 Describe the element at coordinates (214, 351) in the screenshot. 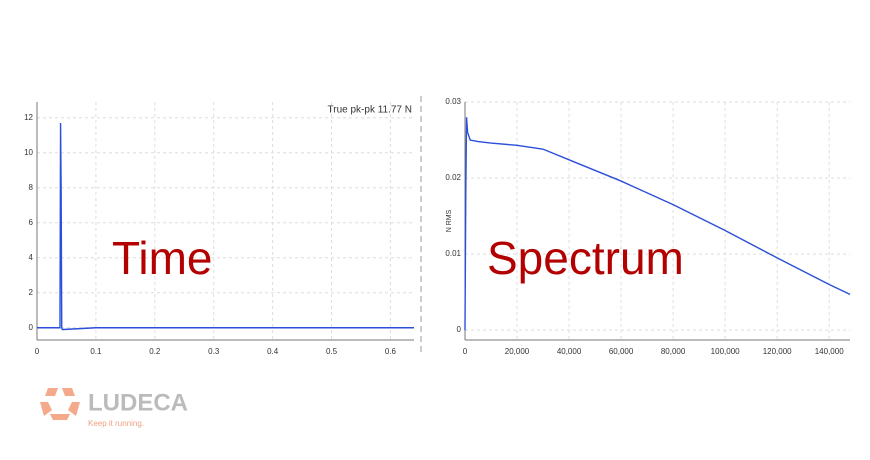

I see `x-tick-label: 0.3` at that location.